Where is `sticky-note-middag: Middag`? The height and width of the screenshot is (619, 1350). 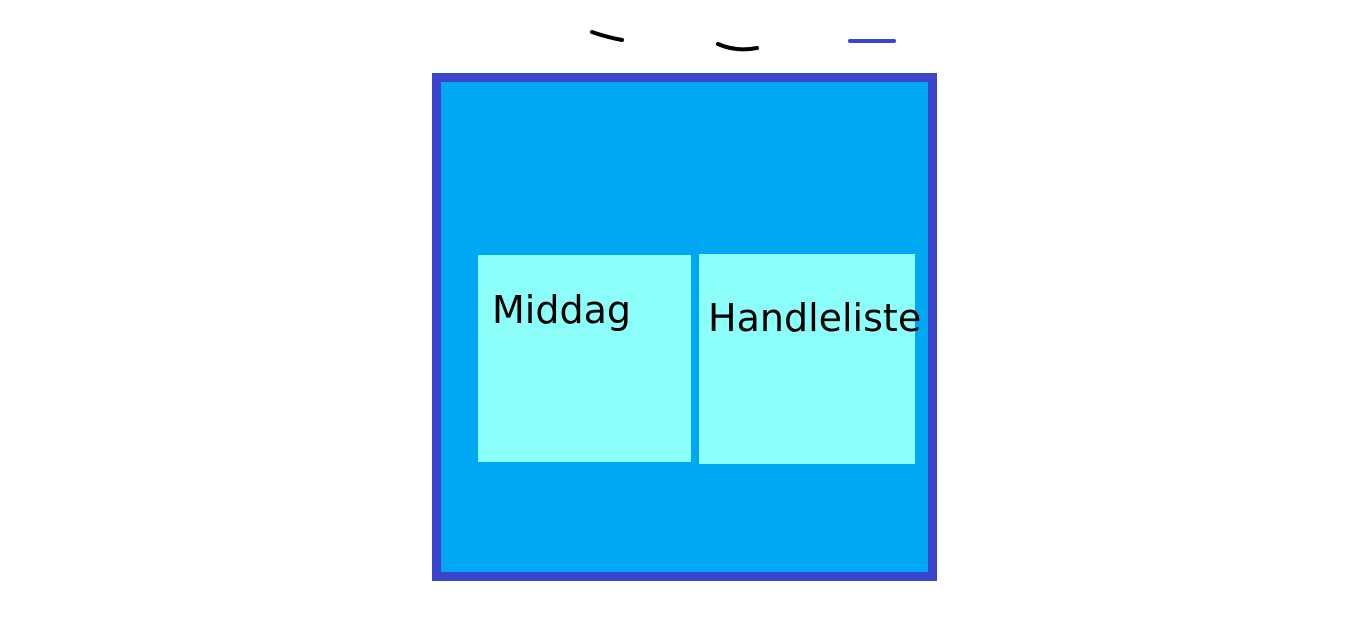
sticky-note-middag: Middag is located at coordinates (584, 358).